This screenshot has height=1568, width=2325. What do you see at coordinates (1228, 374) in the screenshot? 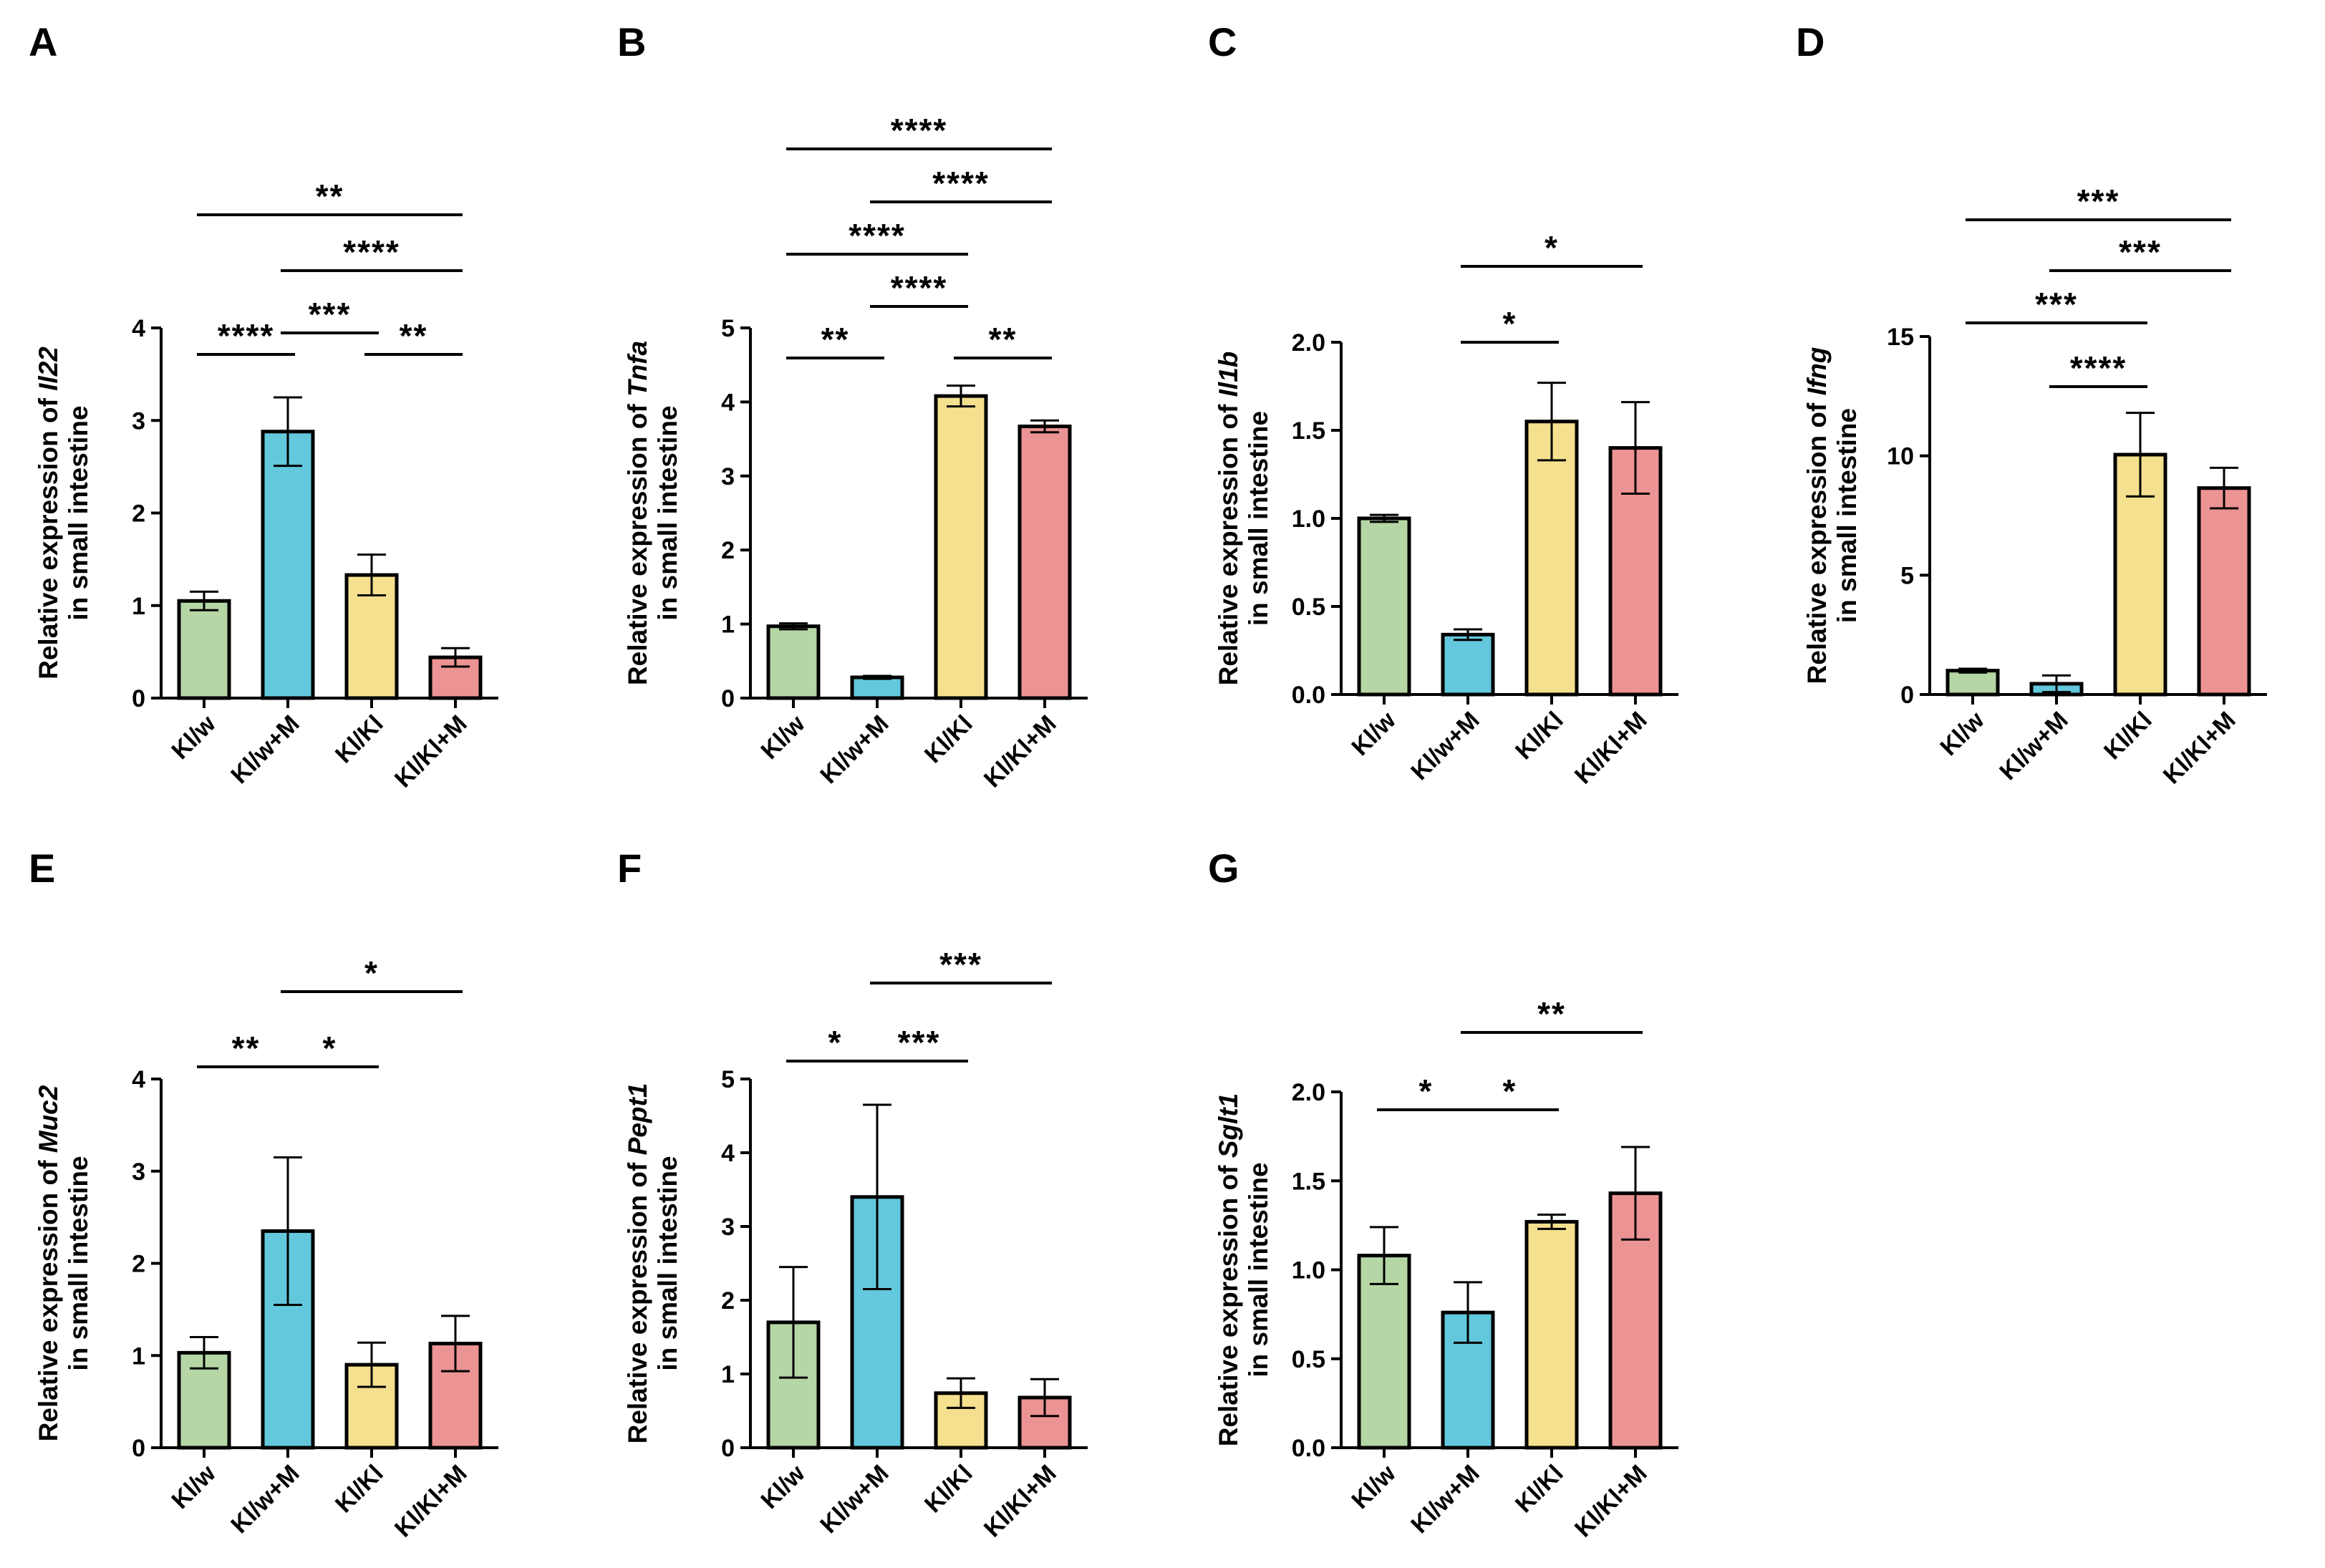
I see `y-axis-label-gene: Il1b` at bounding box center [1228, 374].